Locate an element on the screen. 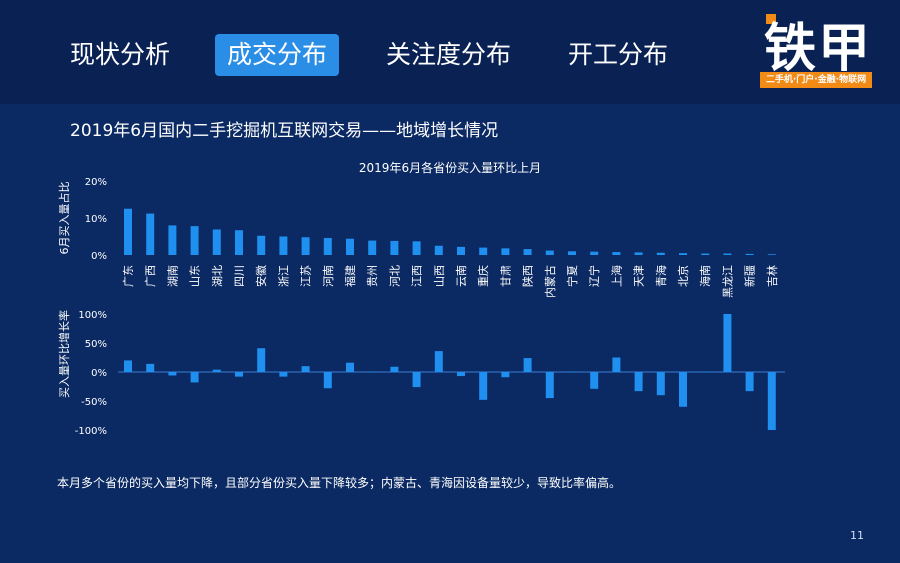 The image size is (900, 563). category-label: 河北 is located at coordinates (394, 276).